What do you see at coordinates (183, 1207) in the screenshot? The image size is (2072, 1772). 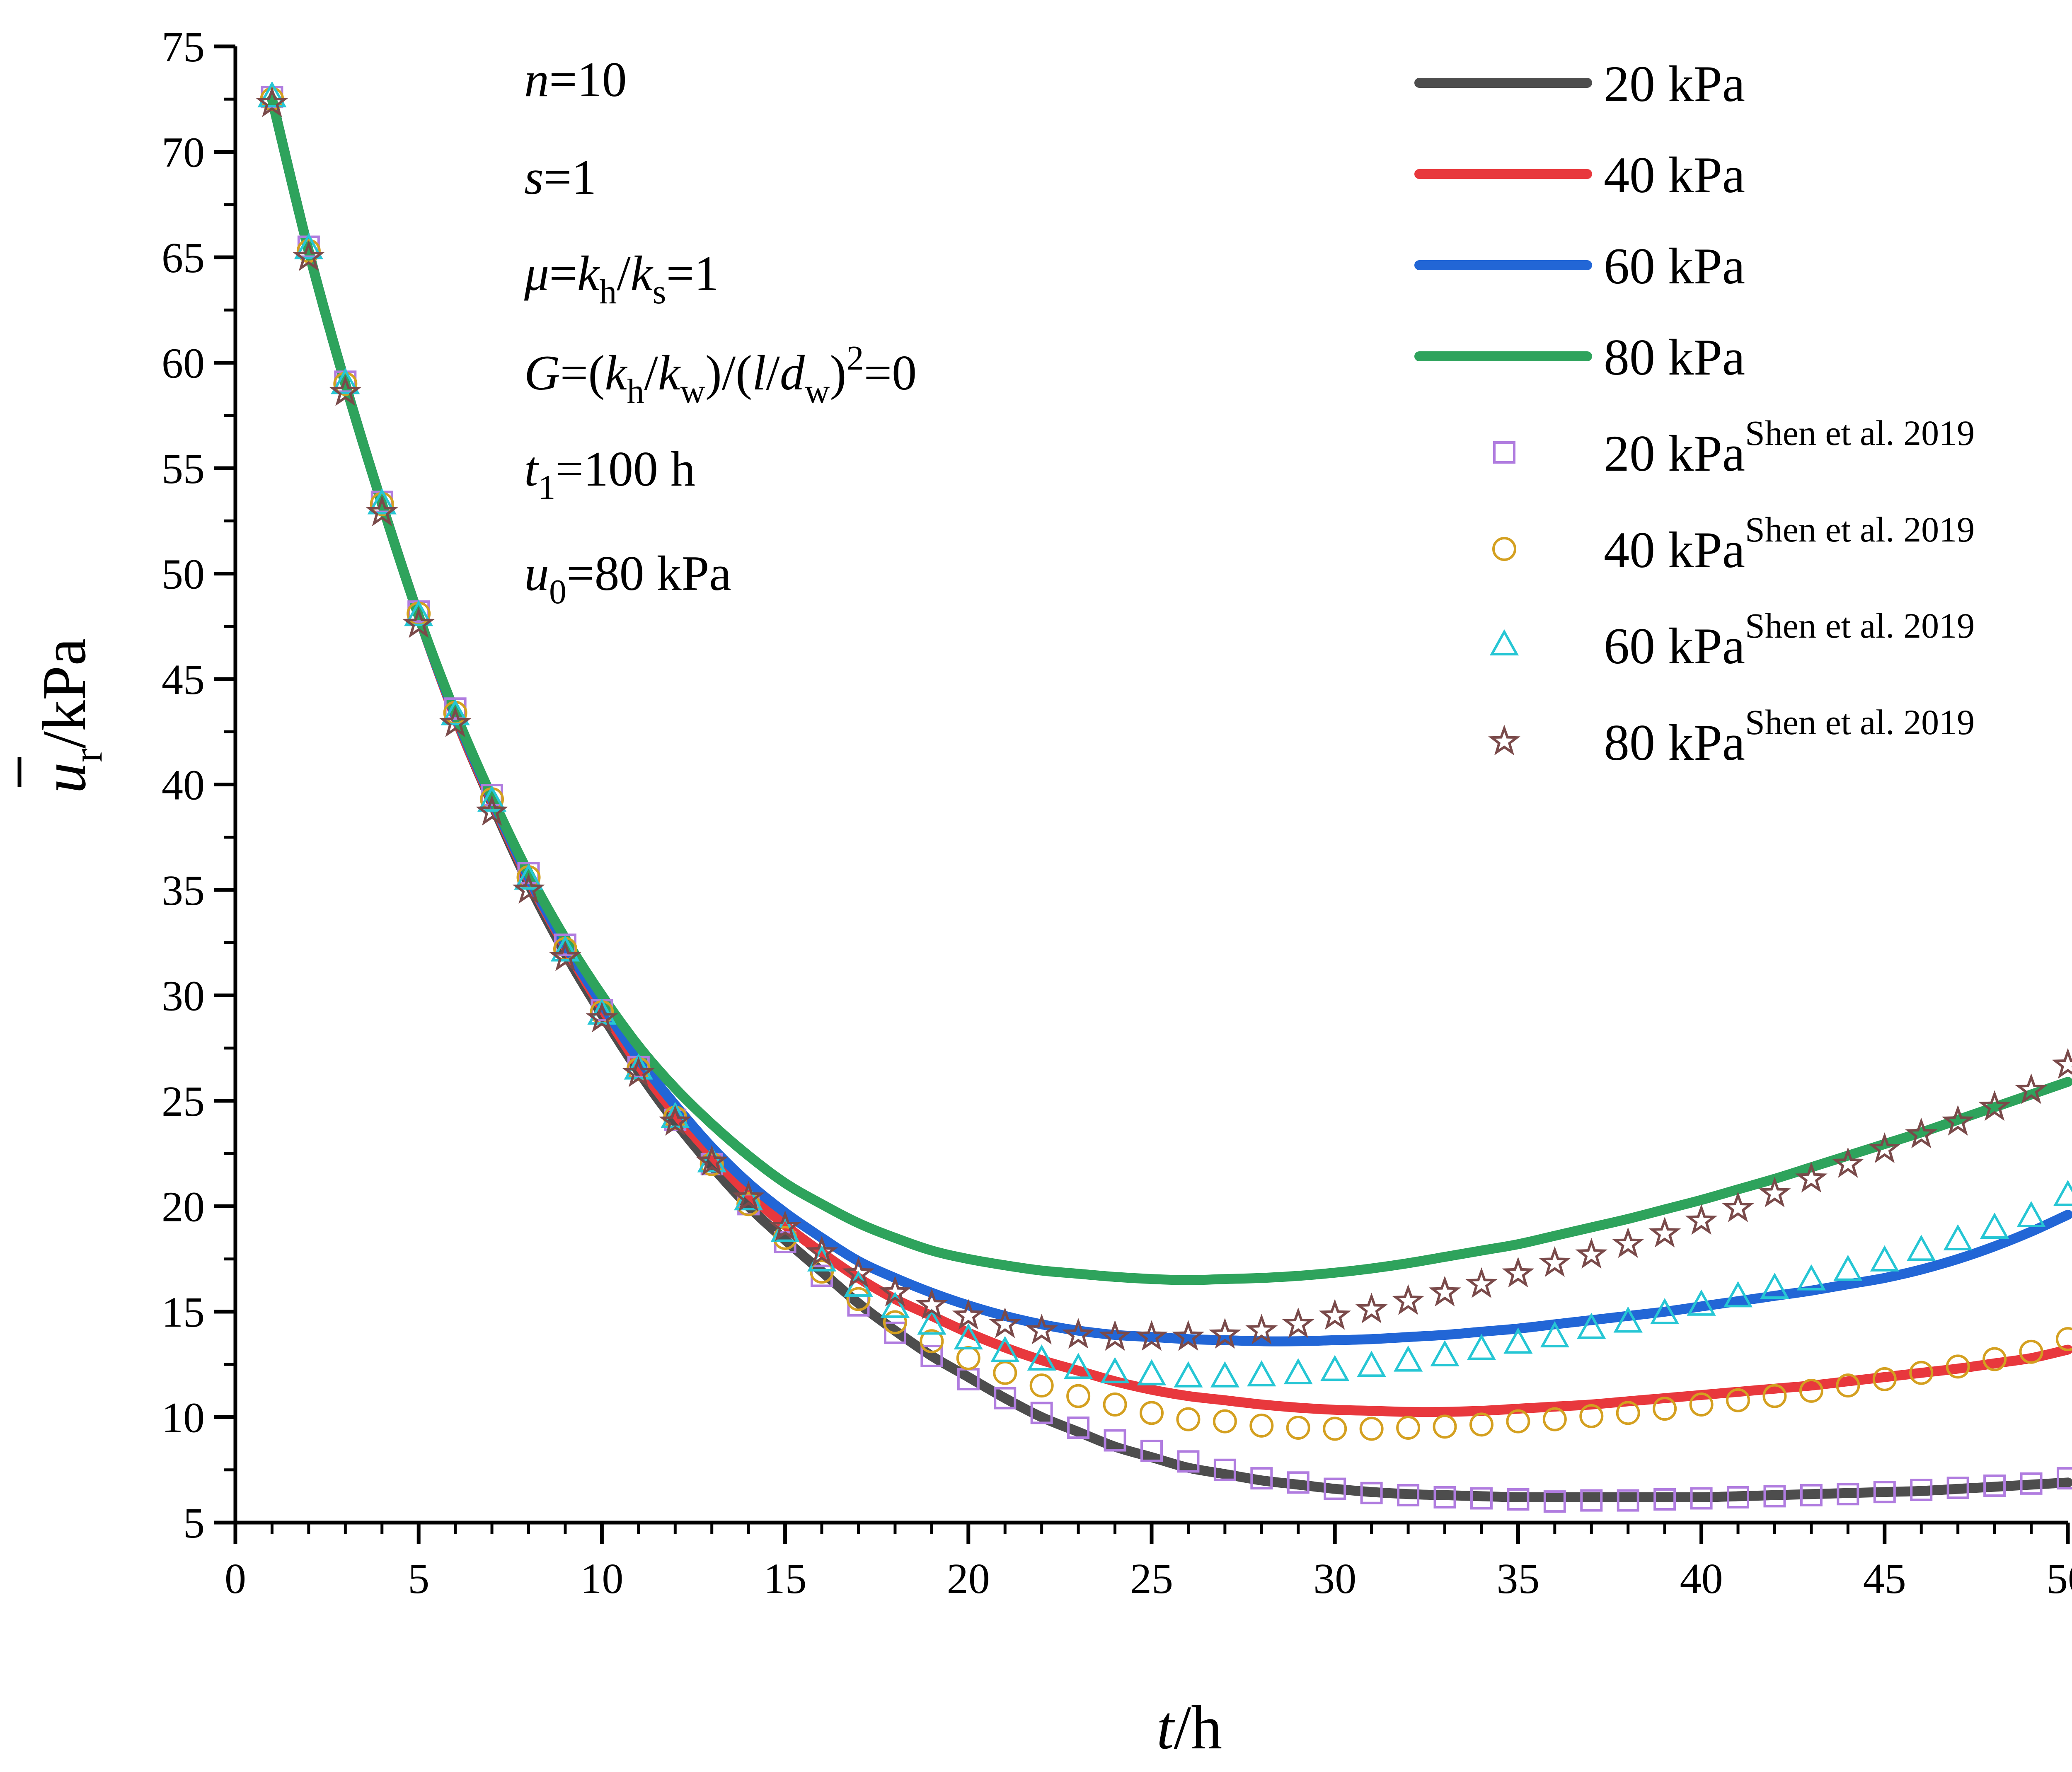 I see `y-tick-label: 20` at bounding box center [183, 1207].